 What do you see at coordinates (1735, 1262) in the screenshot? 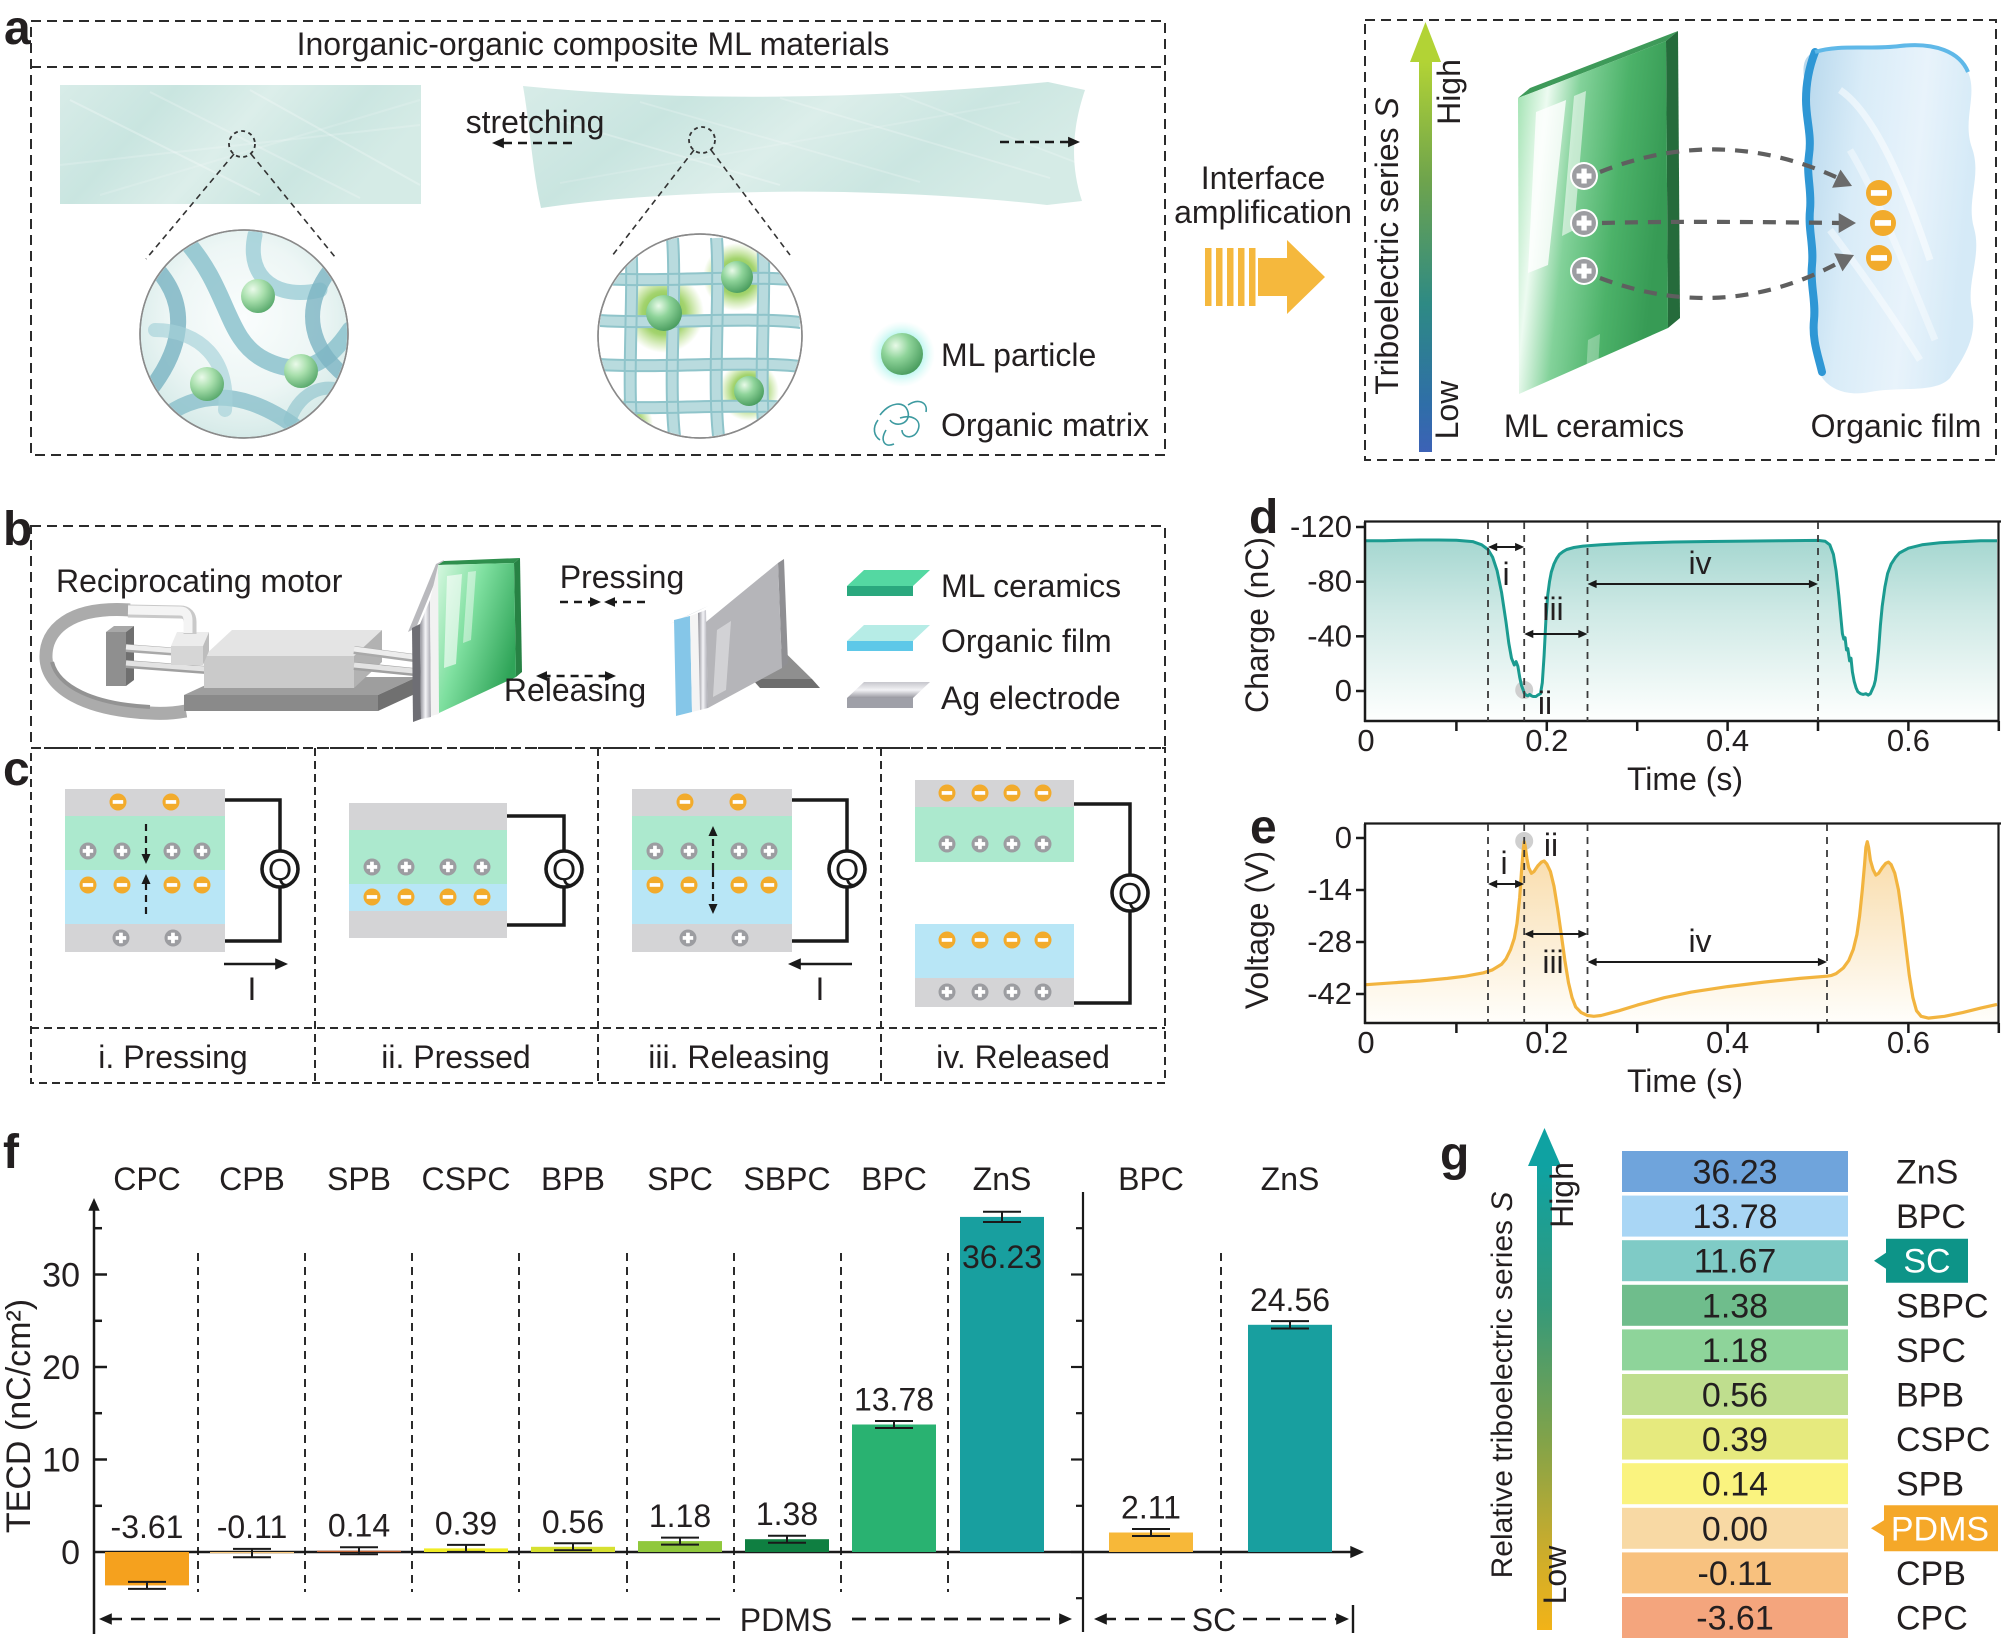
I see `svg-text: 11.67` at bounding box center [1735, 1262].